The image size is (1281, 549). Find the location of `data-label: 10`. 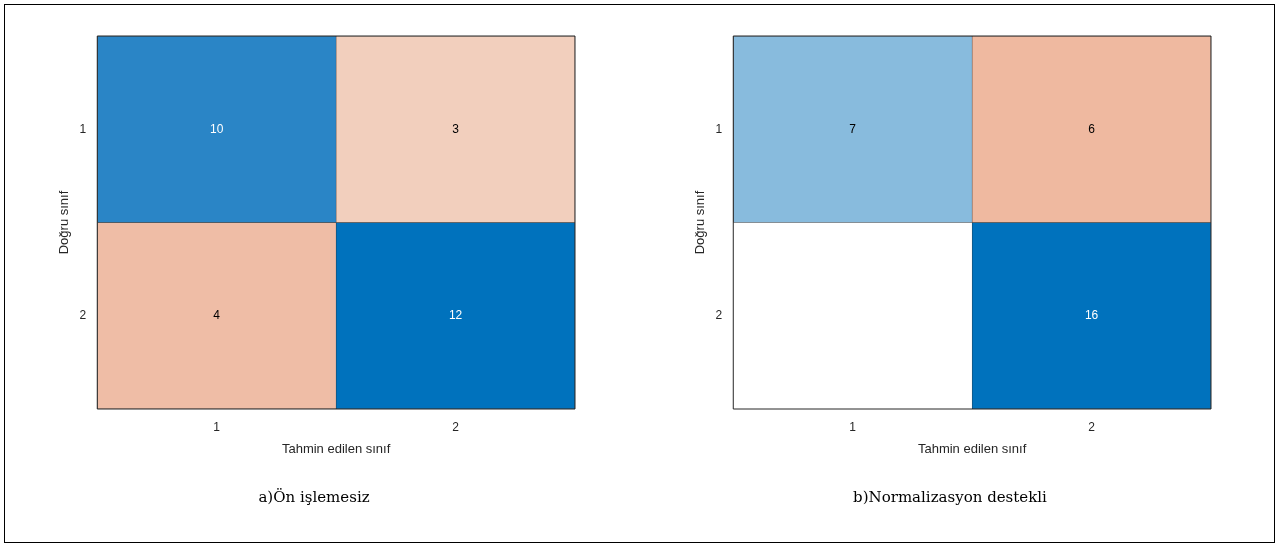

data-label: 10 is located at coordinates (217, 128).